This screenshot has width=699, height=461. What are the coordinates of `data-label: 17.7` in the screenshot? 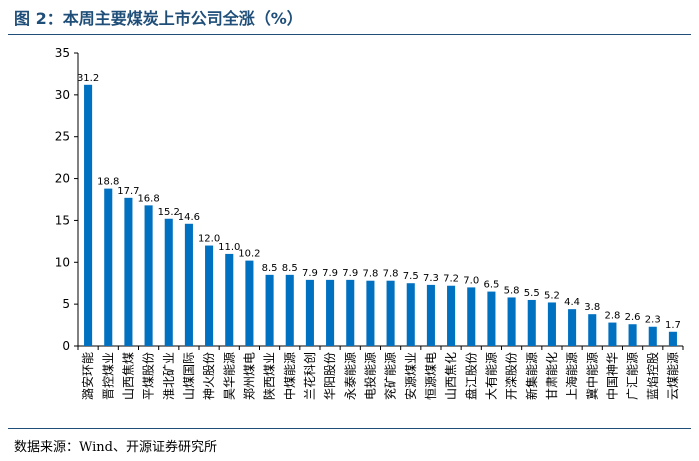 It's located at (128, 191).